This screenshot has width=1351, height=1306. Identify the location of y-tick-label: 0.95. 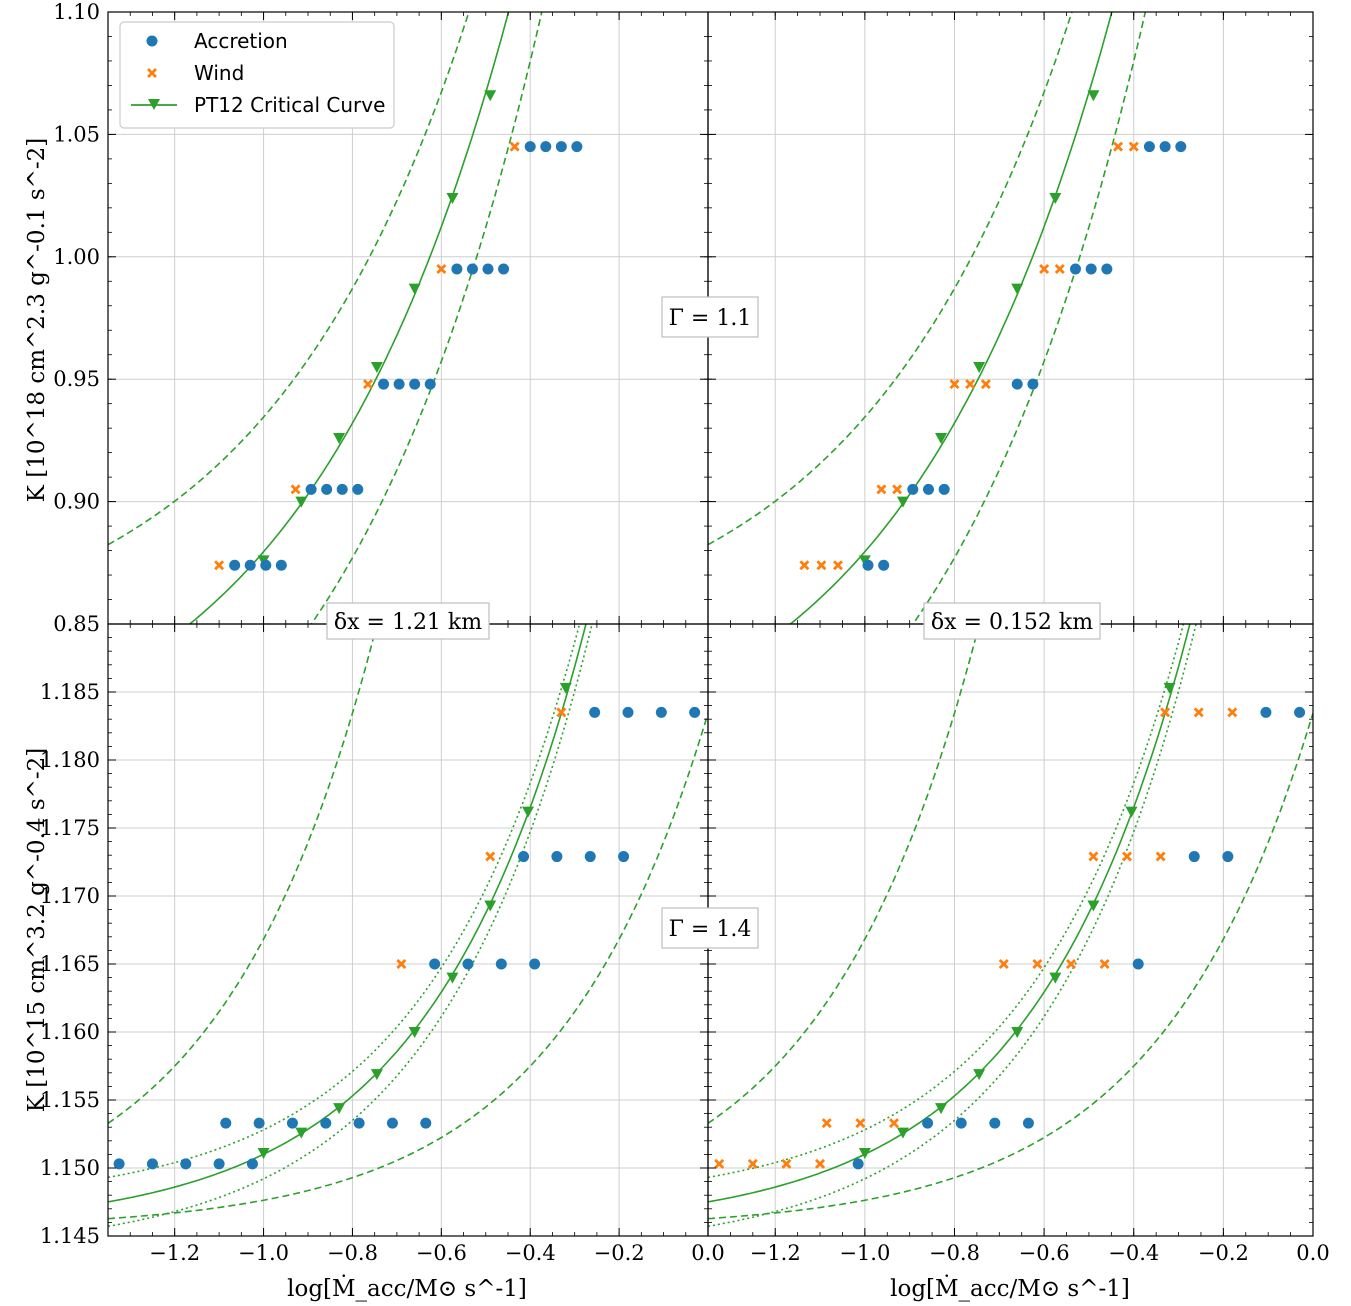
(76, 379).